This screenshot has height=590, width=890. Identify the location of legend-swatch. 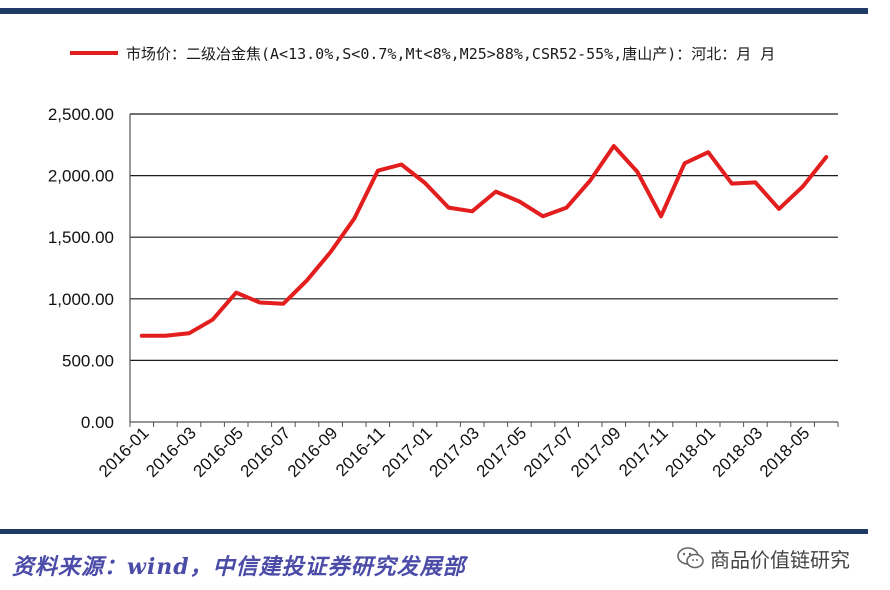
(94, 53).